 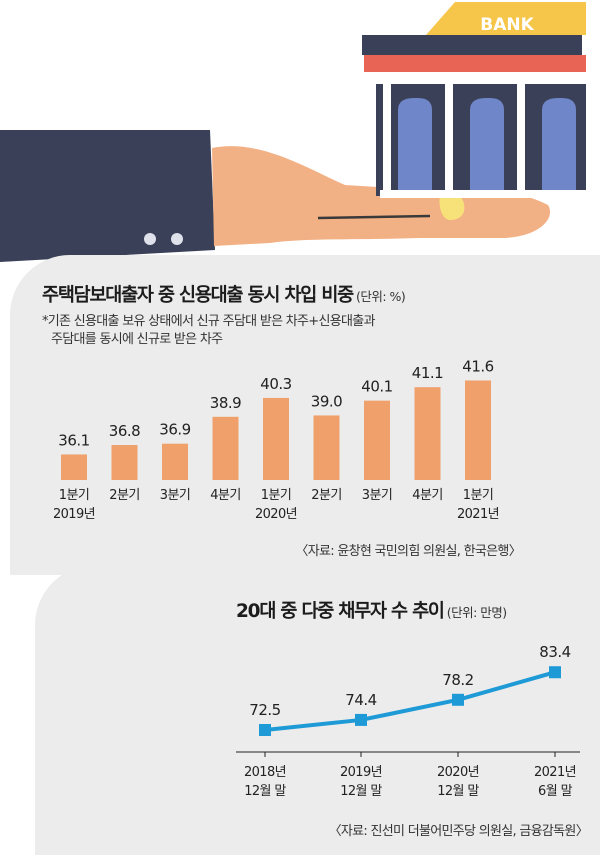 I want to click on bank-stripe, so click(x=475, y=63).